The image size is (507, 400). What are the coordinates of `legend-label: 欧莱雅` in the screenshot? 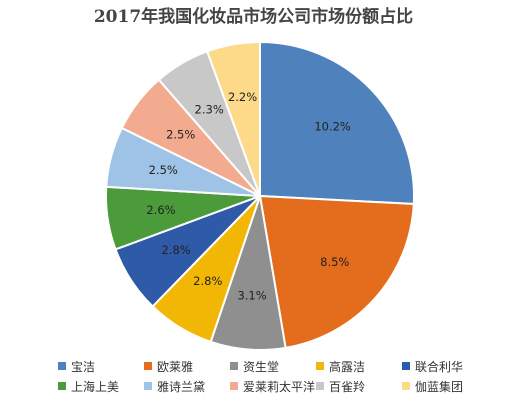 It's located at (175, 366).